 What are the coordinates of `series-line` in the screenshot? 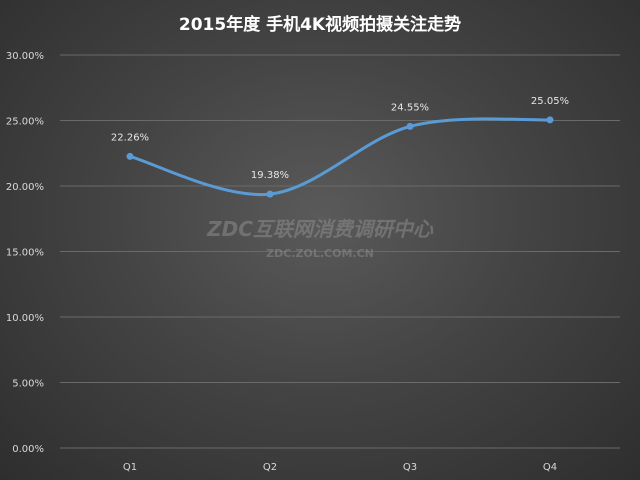 It's located at (340, 157).